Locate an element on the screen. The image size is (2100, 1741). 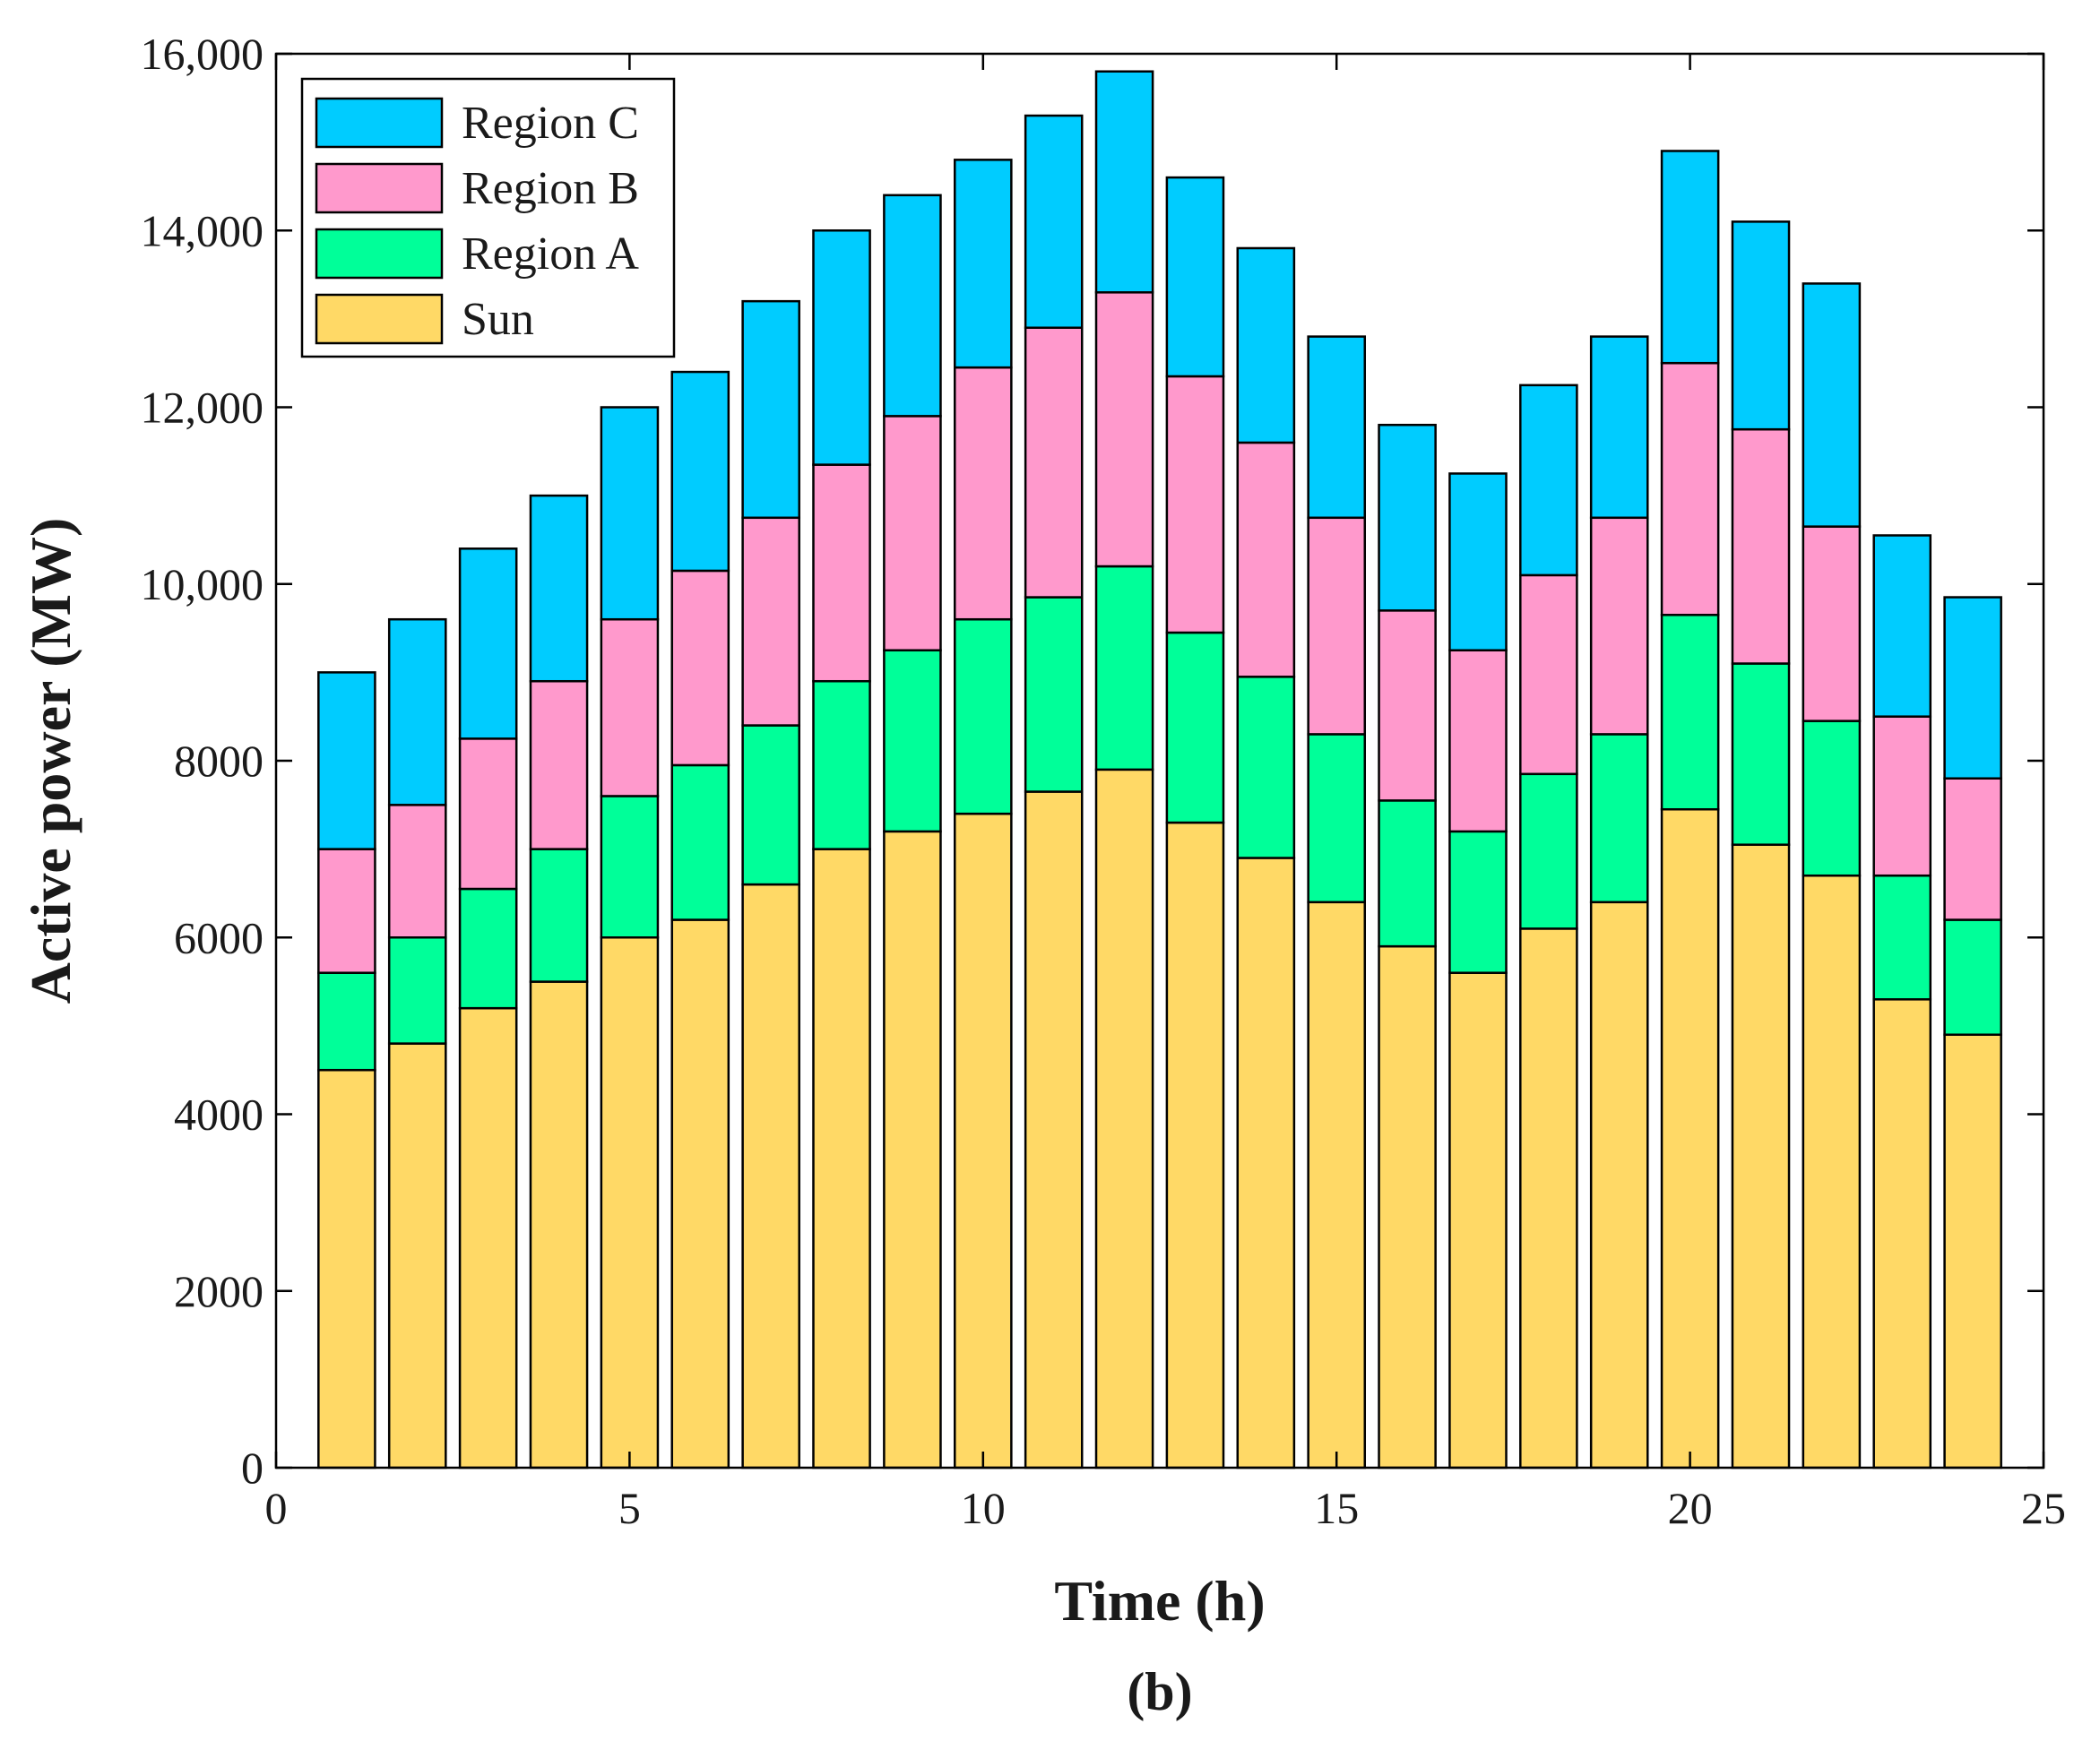
y-tick-label: 12,000 is located at coordinates (202, 408).